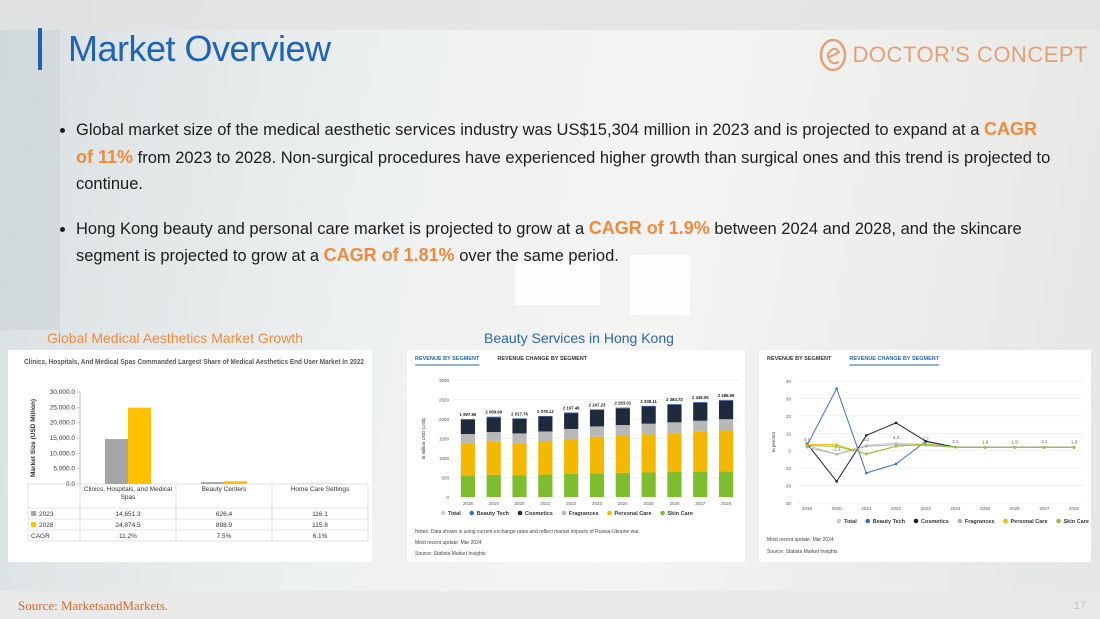  I want to click on y-tick-label: 2500, so click(444, 400).